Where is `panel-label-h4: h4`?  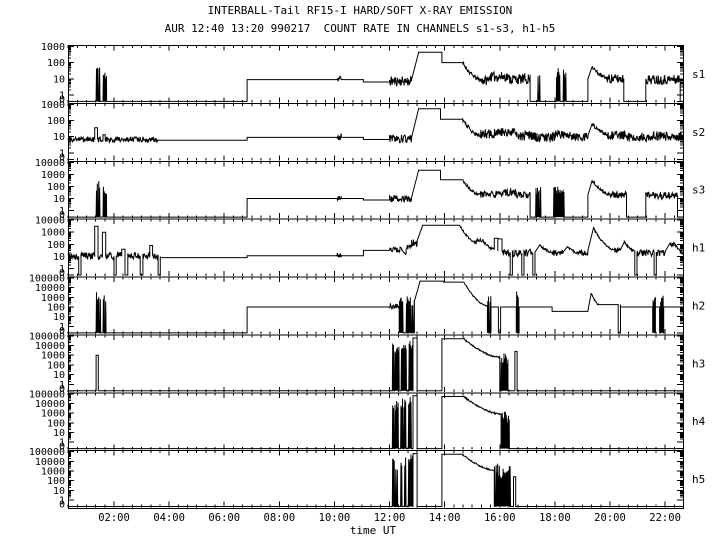
panel-label-h4: h4 is located at coordinates (699, 421).